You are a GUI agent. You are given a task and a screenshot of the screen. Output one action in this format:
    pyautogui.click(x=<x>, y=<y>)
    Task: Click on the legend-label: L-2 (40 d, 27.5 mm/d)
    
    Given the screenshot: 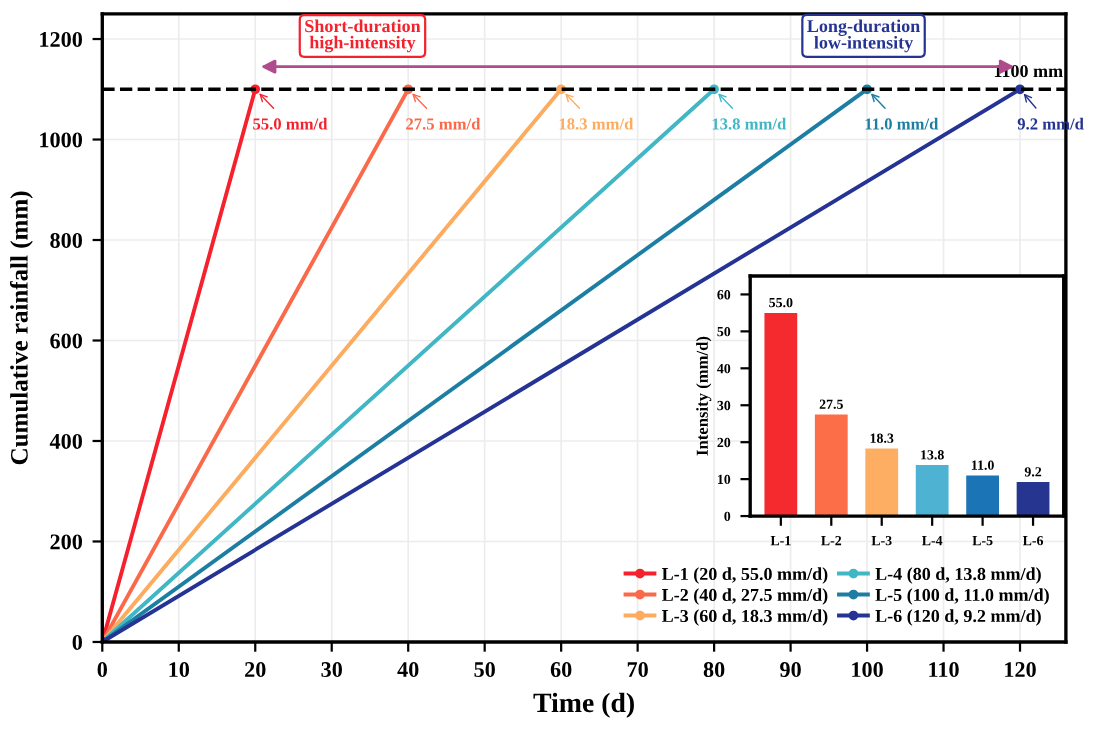 What is the action you would take?
    pyautogui.click(x=744, y=596)
    